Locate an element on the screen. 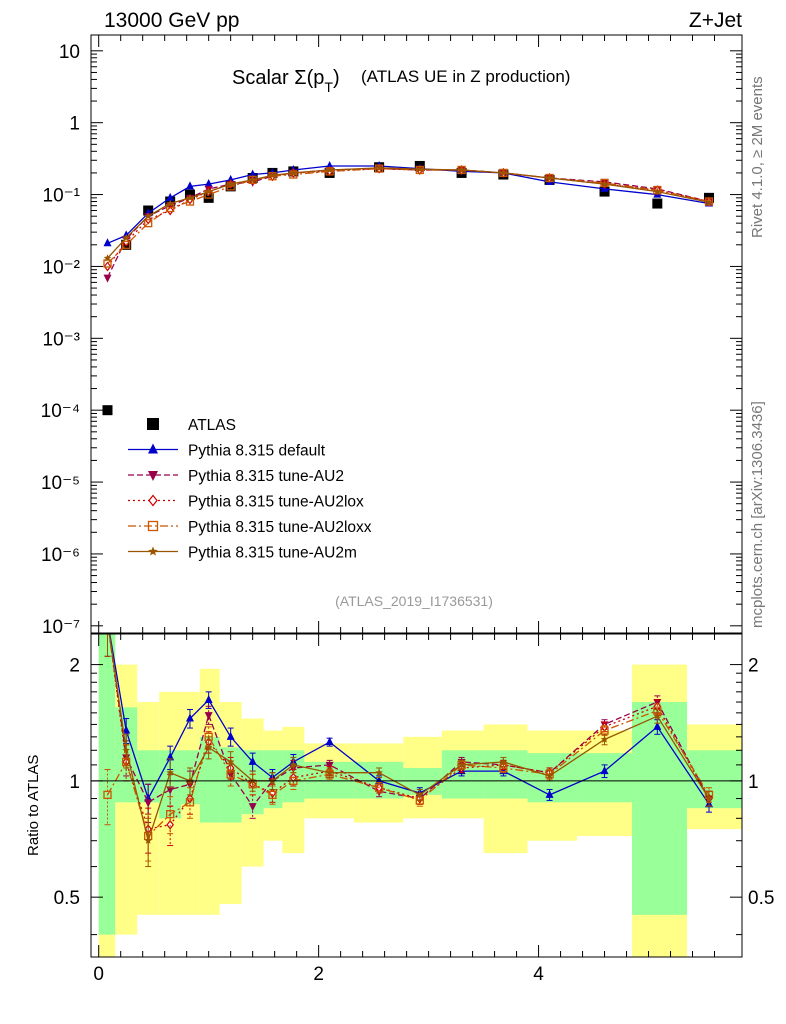 The width and height of the screenshot is (786, 1024). legend-label-2: Pythia 8.315 tune-AU2 is located at coordinates (266, 476).